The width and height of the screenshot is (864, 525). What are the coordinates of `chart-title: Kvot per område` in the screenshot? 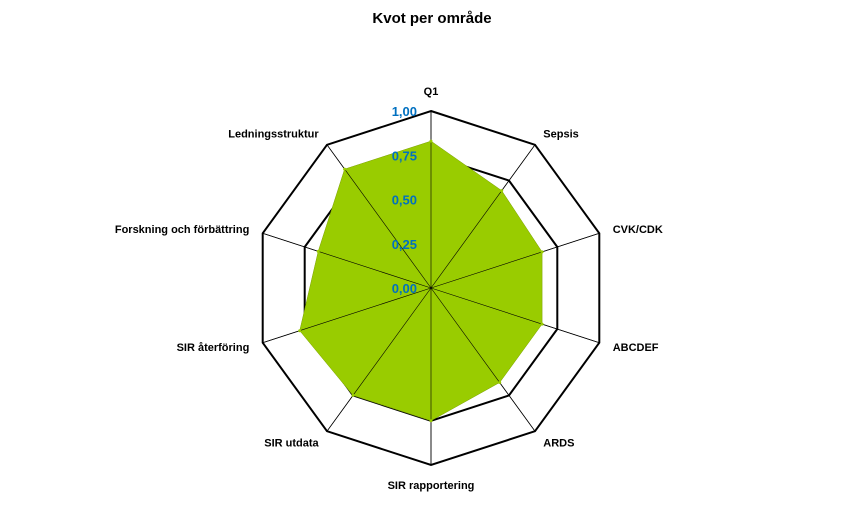 It's located at (432, 18).